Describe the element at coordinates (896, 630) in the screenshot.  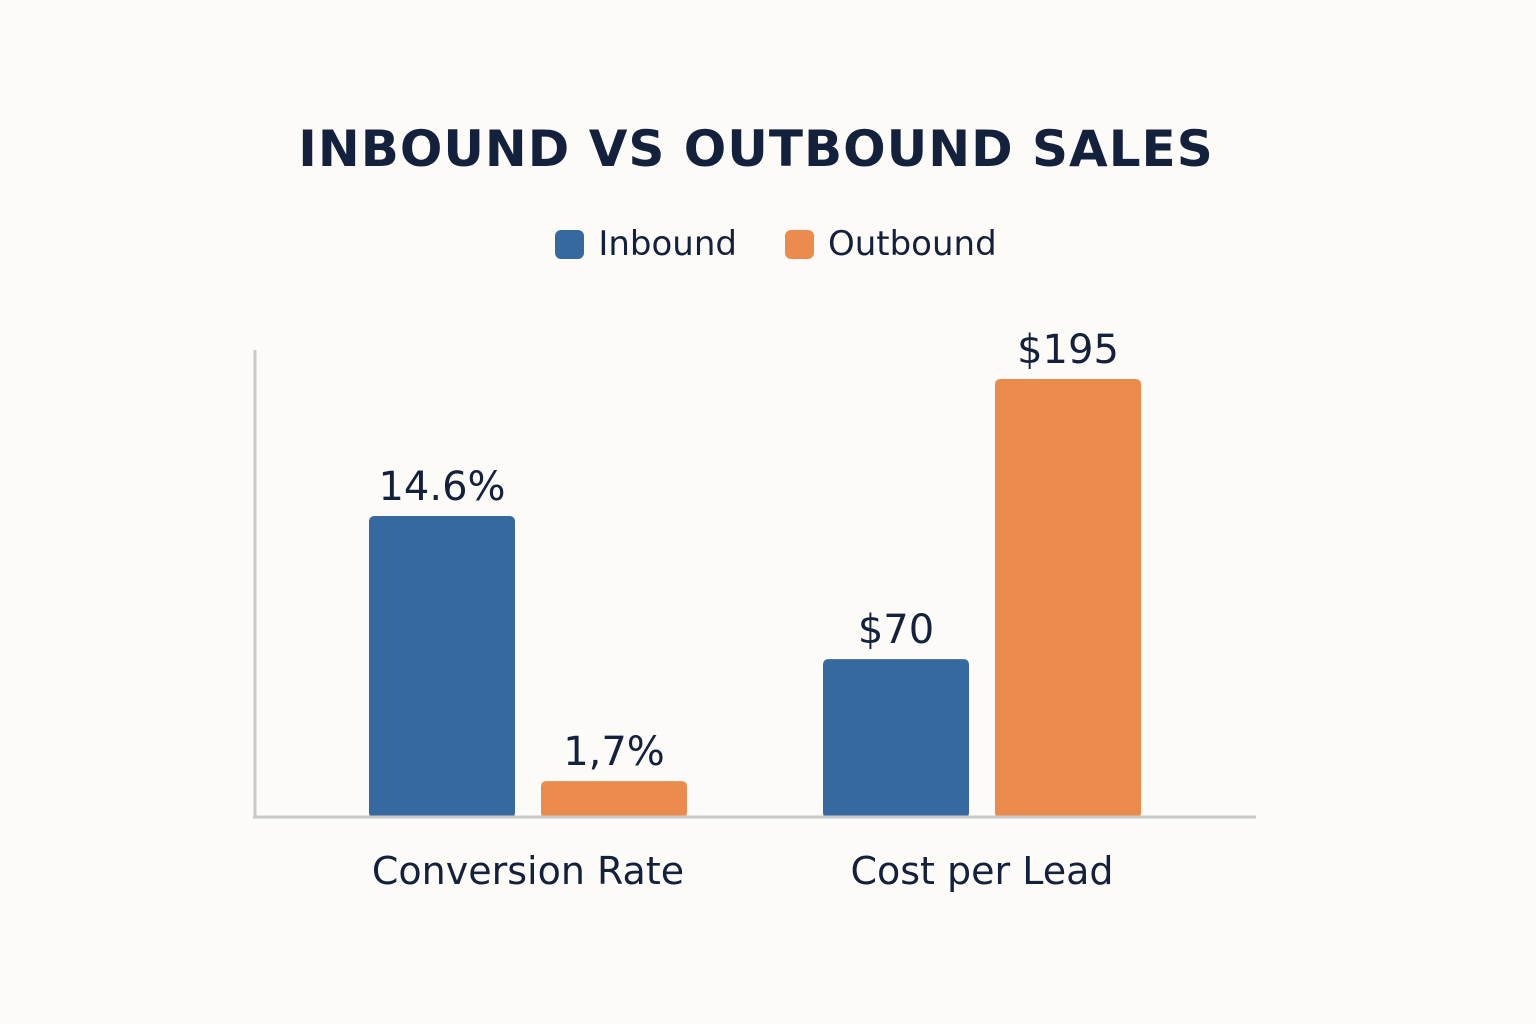
I see `data-label-inbound-1: $70` at that location.